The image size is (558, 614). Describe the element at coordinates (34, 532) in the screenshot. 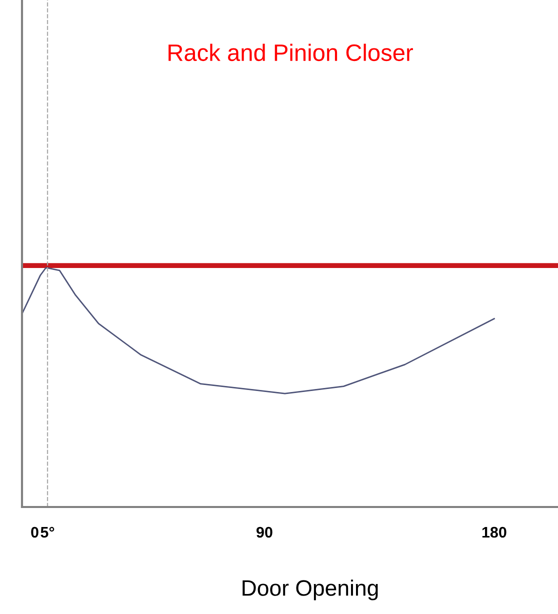

I see `x-tick-label: 0` at that location.